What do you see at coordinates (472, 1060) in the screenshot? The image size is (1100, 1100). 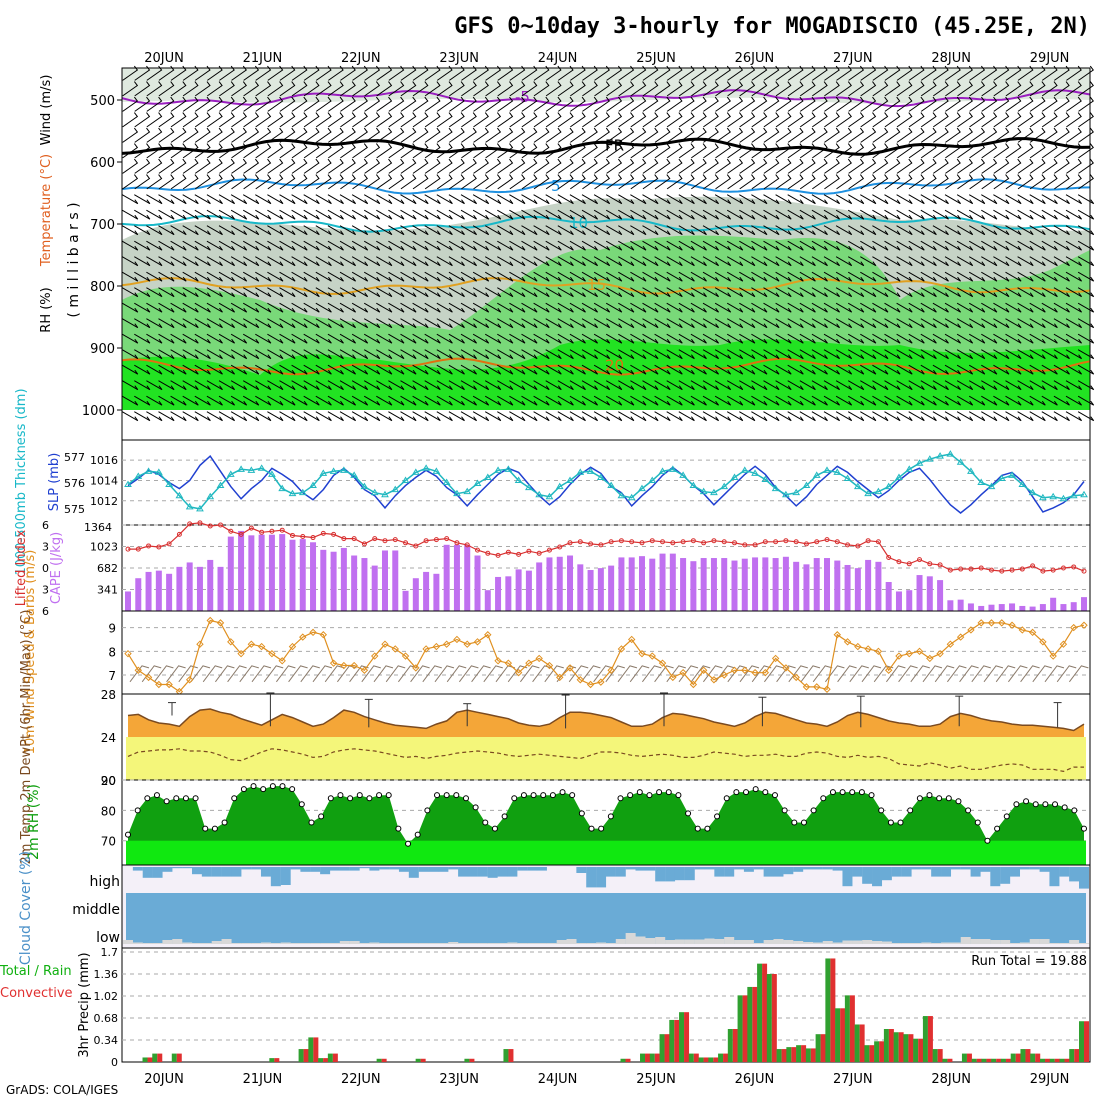 I see `precip-convective-bar` at bounding box center [472, 1060].